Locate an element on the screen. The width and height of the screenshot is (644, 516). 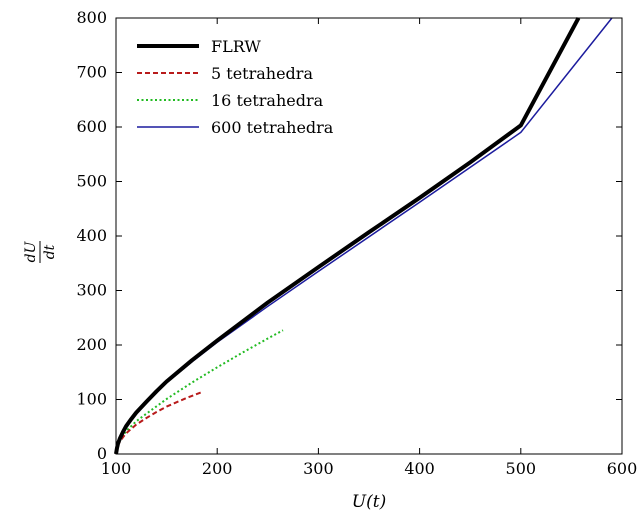
y-axis-label-numerator: dU is located at coordinates (31, 251).